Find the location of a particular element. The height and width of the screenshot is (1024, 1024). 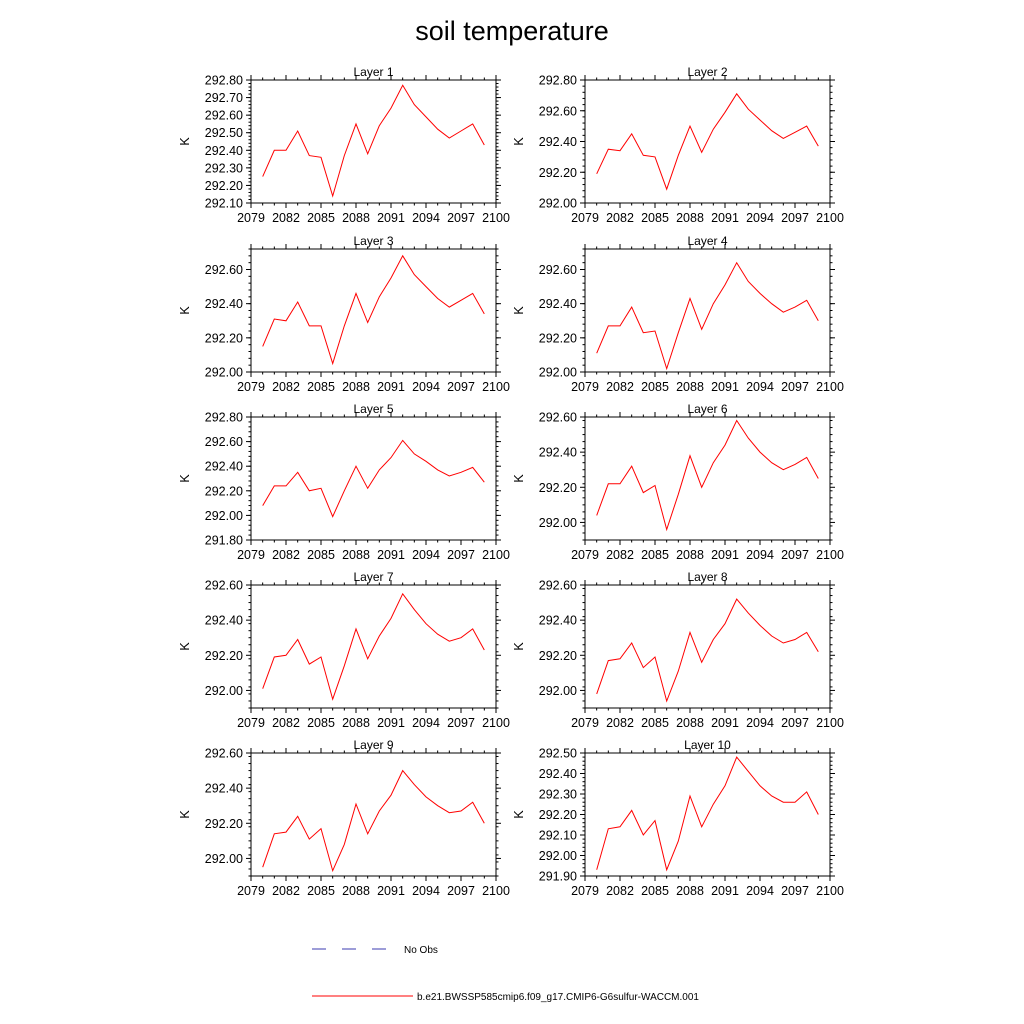

panel-title: Layer 8 is located at coordinates (707, 577).